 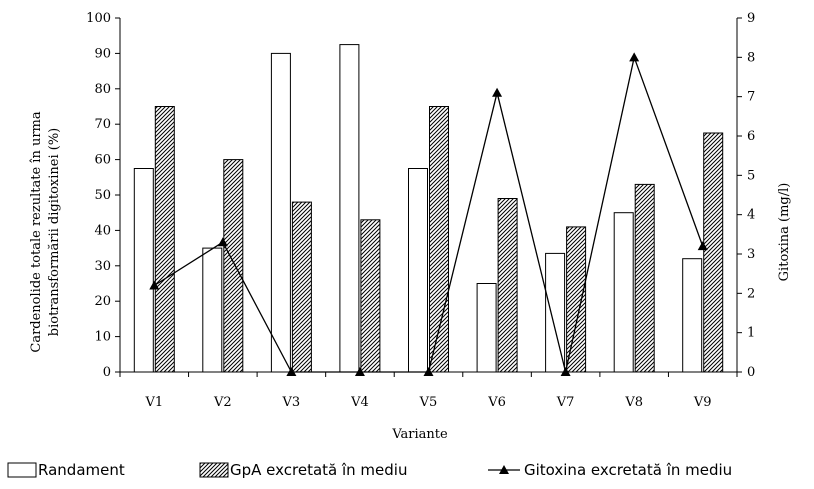 I want to click on left-tick-label-0: 0, so click(x=107, y=372).